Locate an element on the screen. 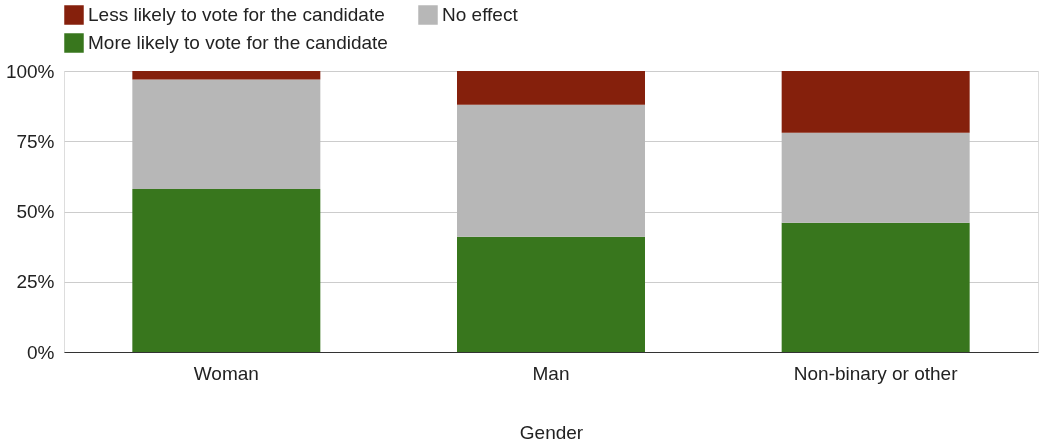 The height and width of the screenshot is (447, 1043). x-tick-label: Man is located at coordinates (551, 373).